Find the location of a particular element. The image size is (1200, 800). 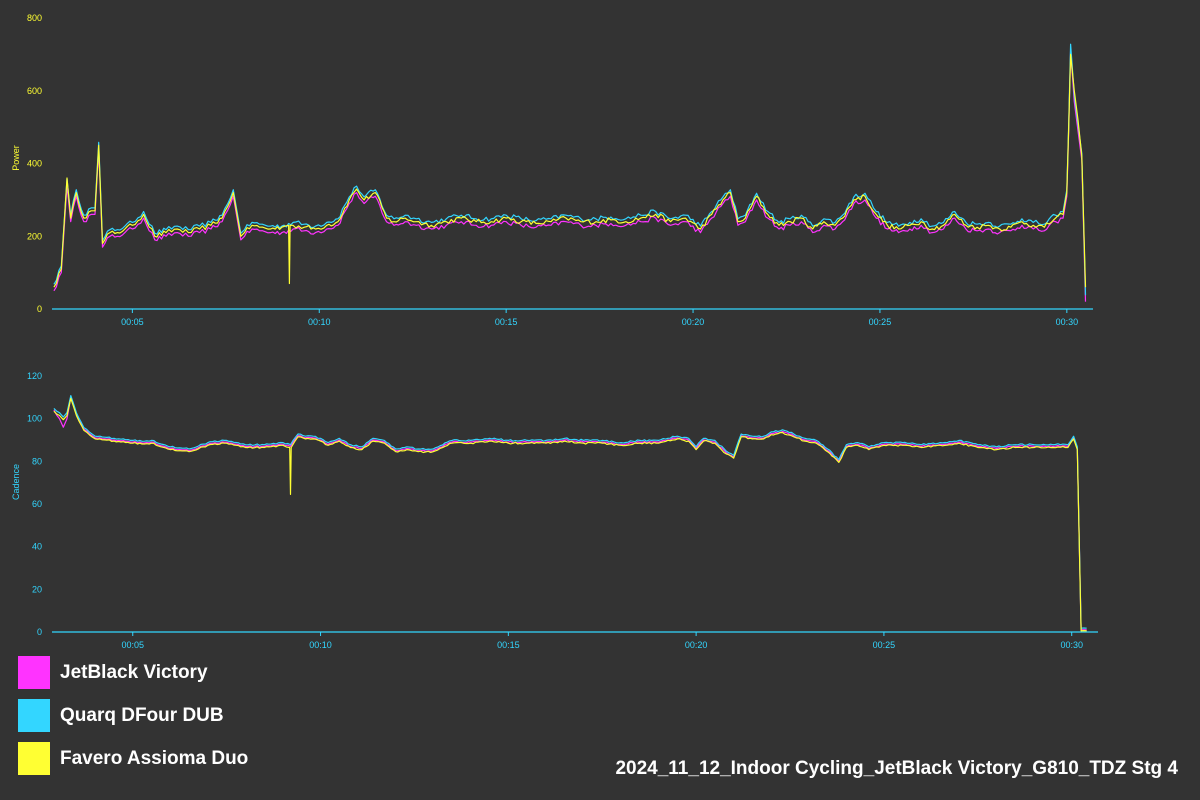

cadence-xtick-label: 00:25 is located at coordinates (884, 645).